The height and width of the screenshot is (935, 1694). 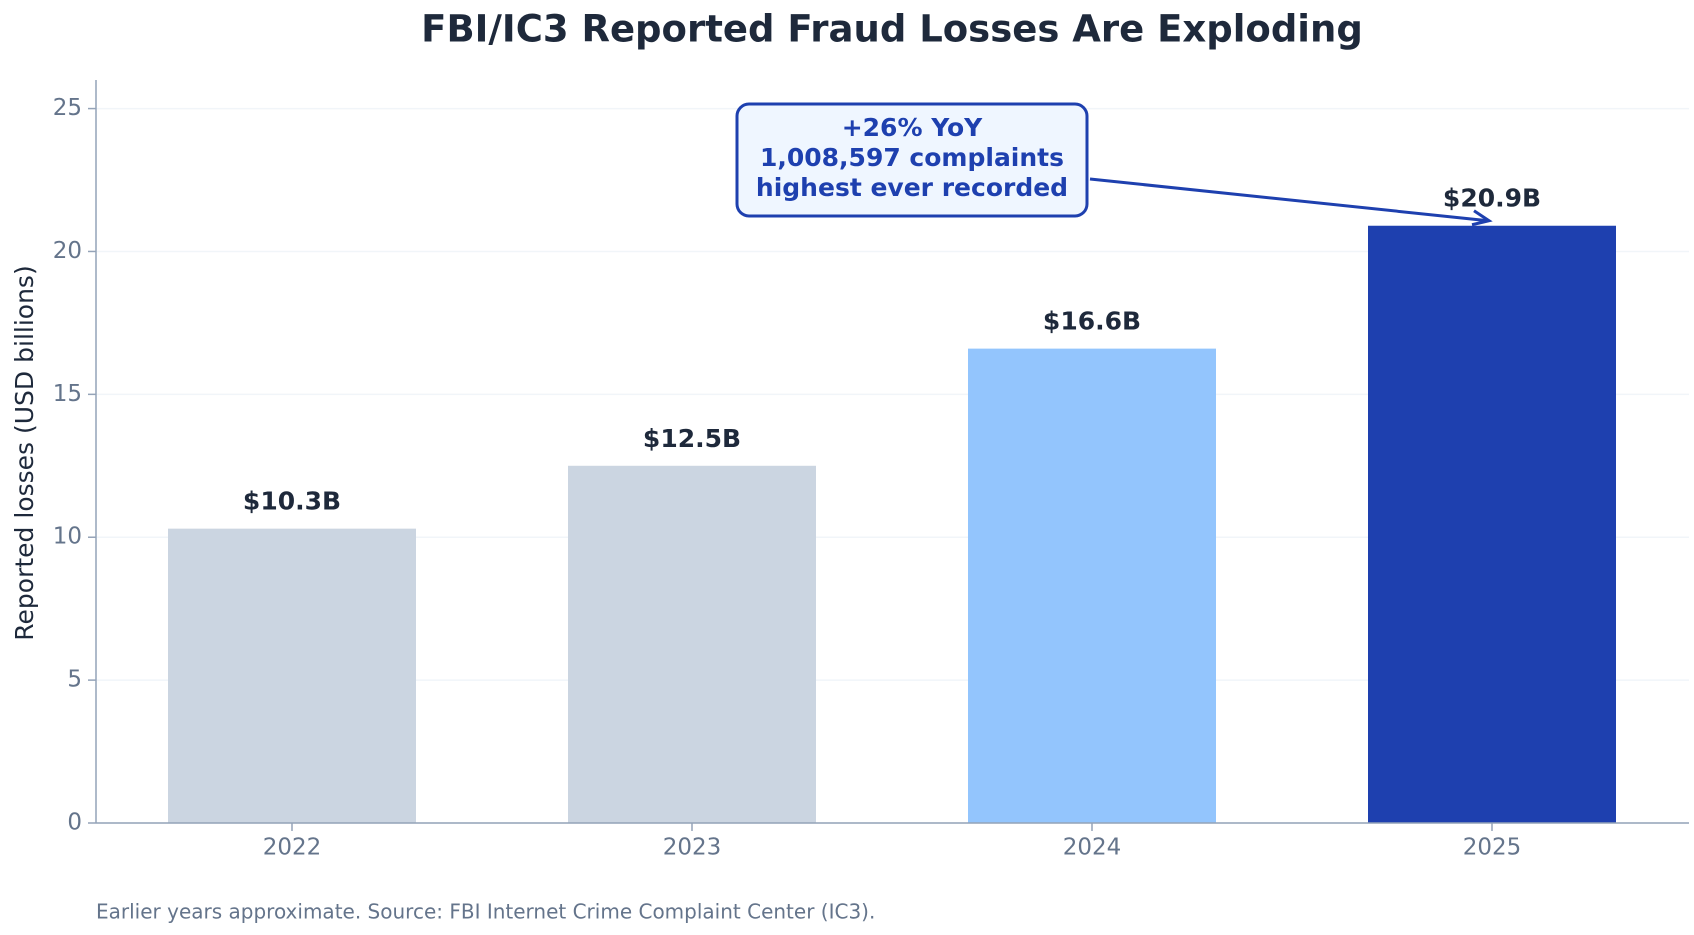 I want to click on x-tick-label: 2024, so click(x=1092, y=848).